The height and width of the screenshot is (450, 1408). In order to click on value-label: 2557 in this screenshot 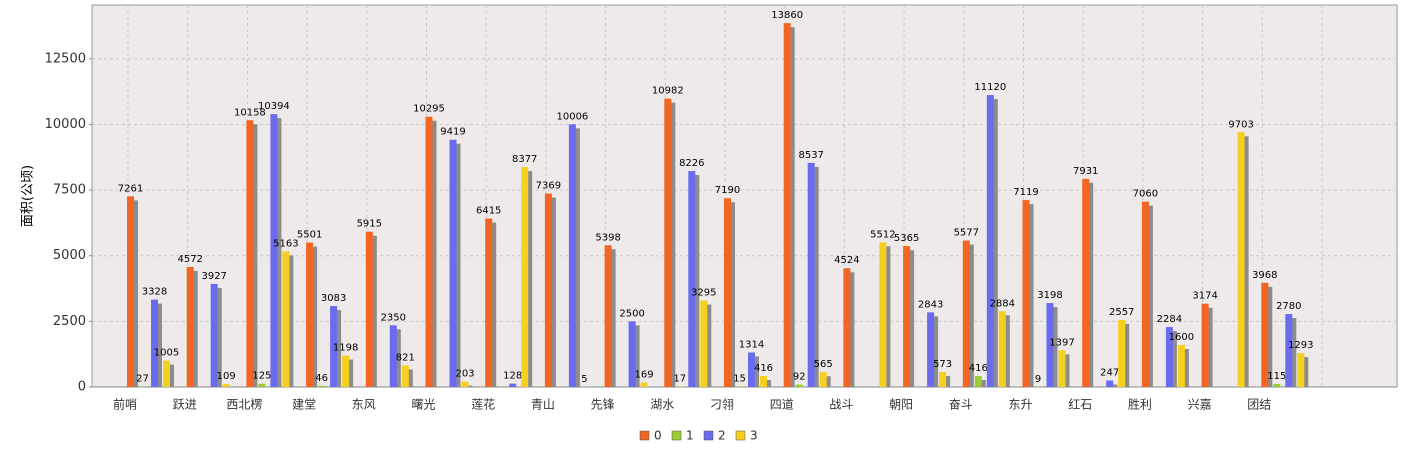, I will do `click(1121, 312)`.